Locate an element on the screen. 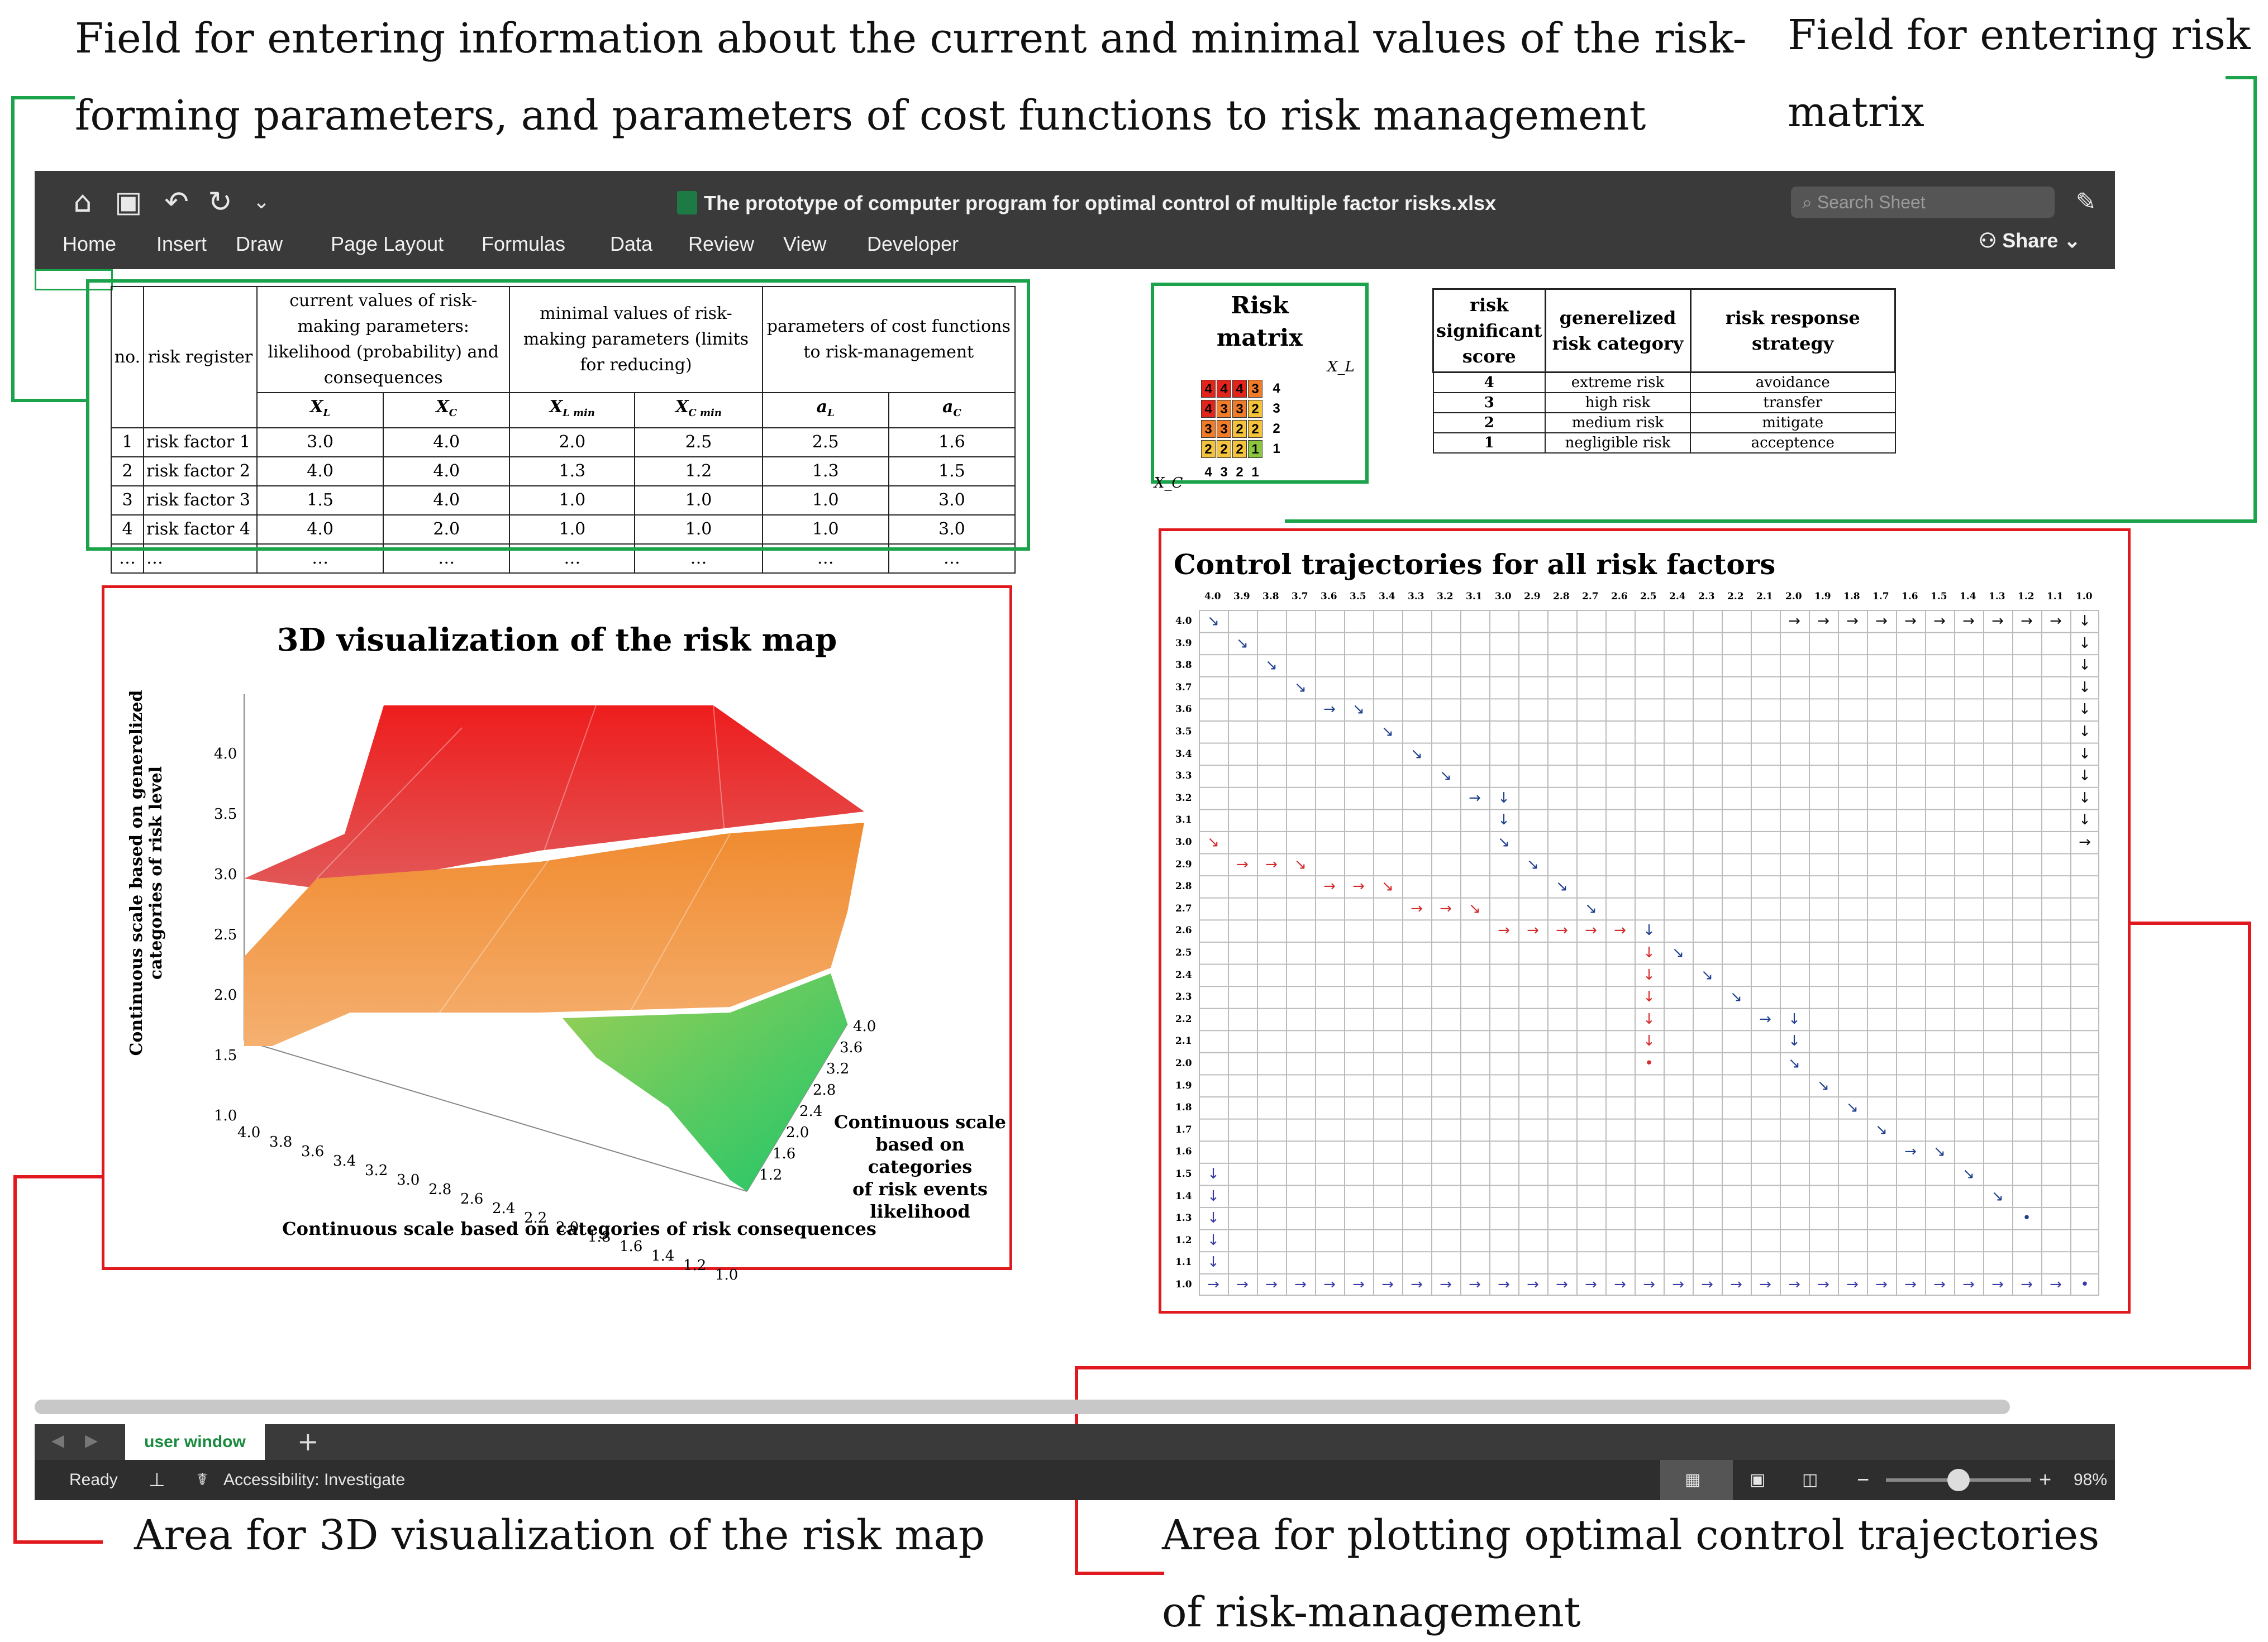  redo-icon: ↻ is located at coordinates (220, 202).